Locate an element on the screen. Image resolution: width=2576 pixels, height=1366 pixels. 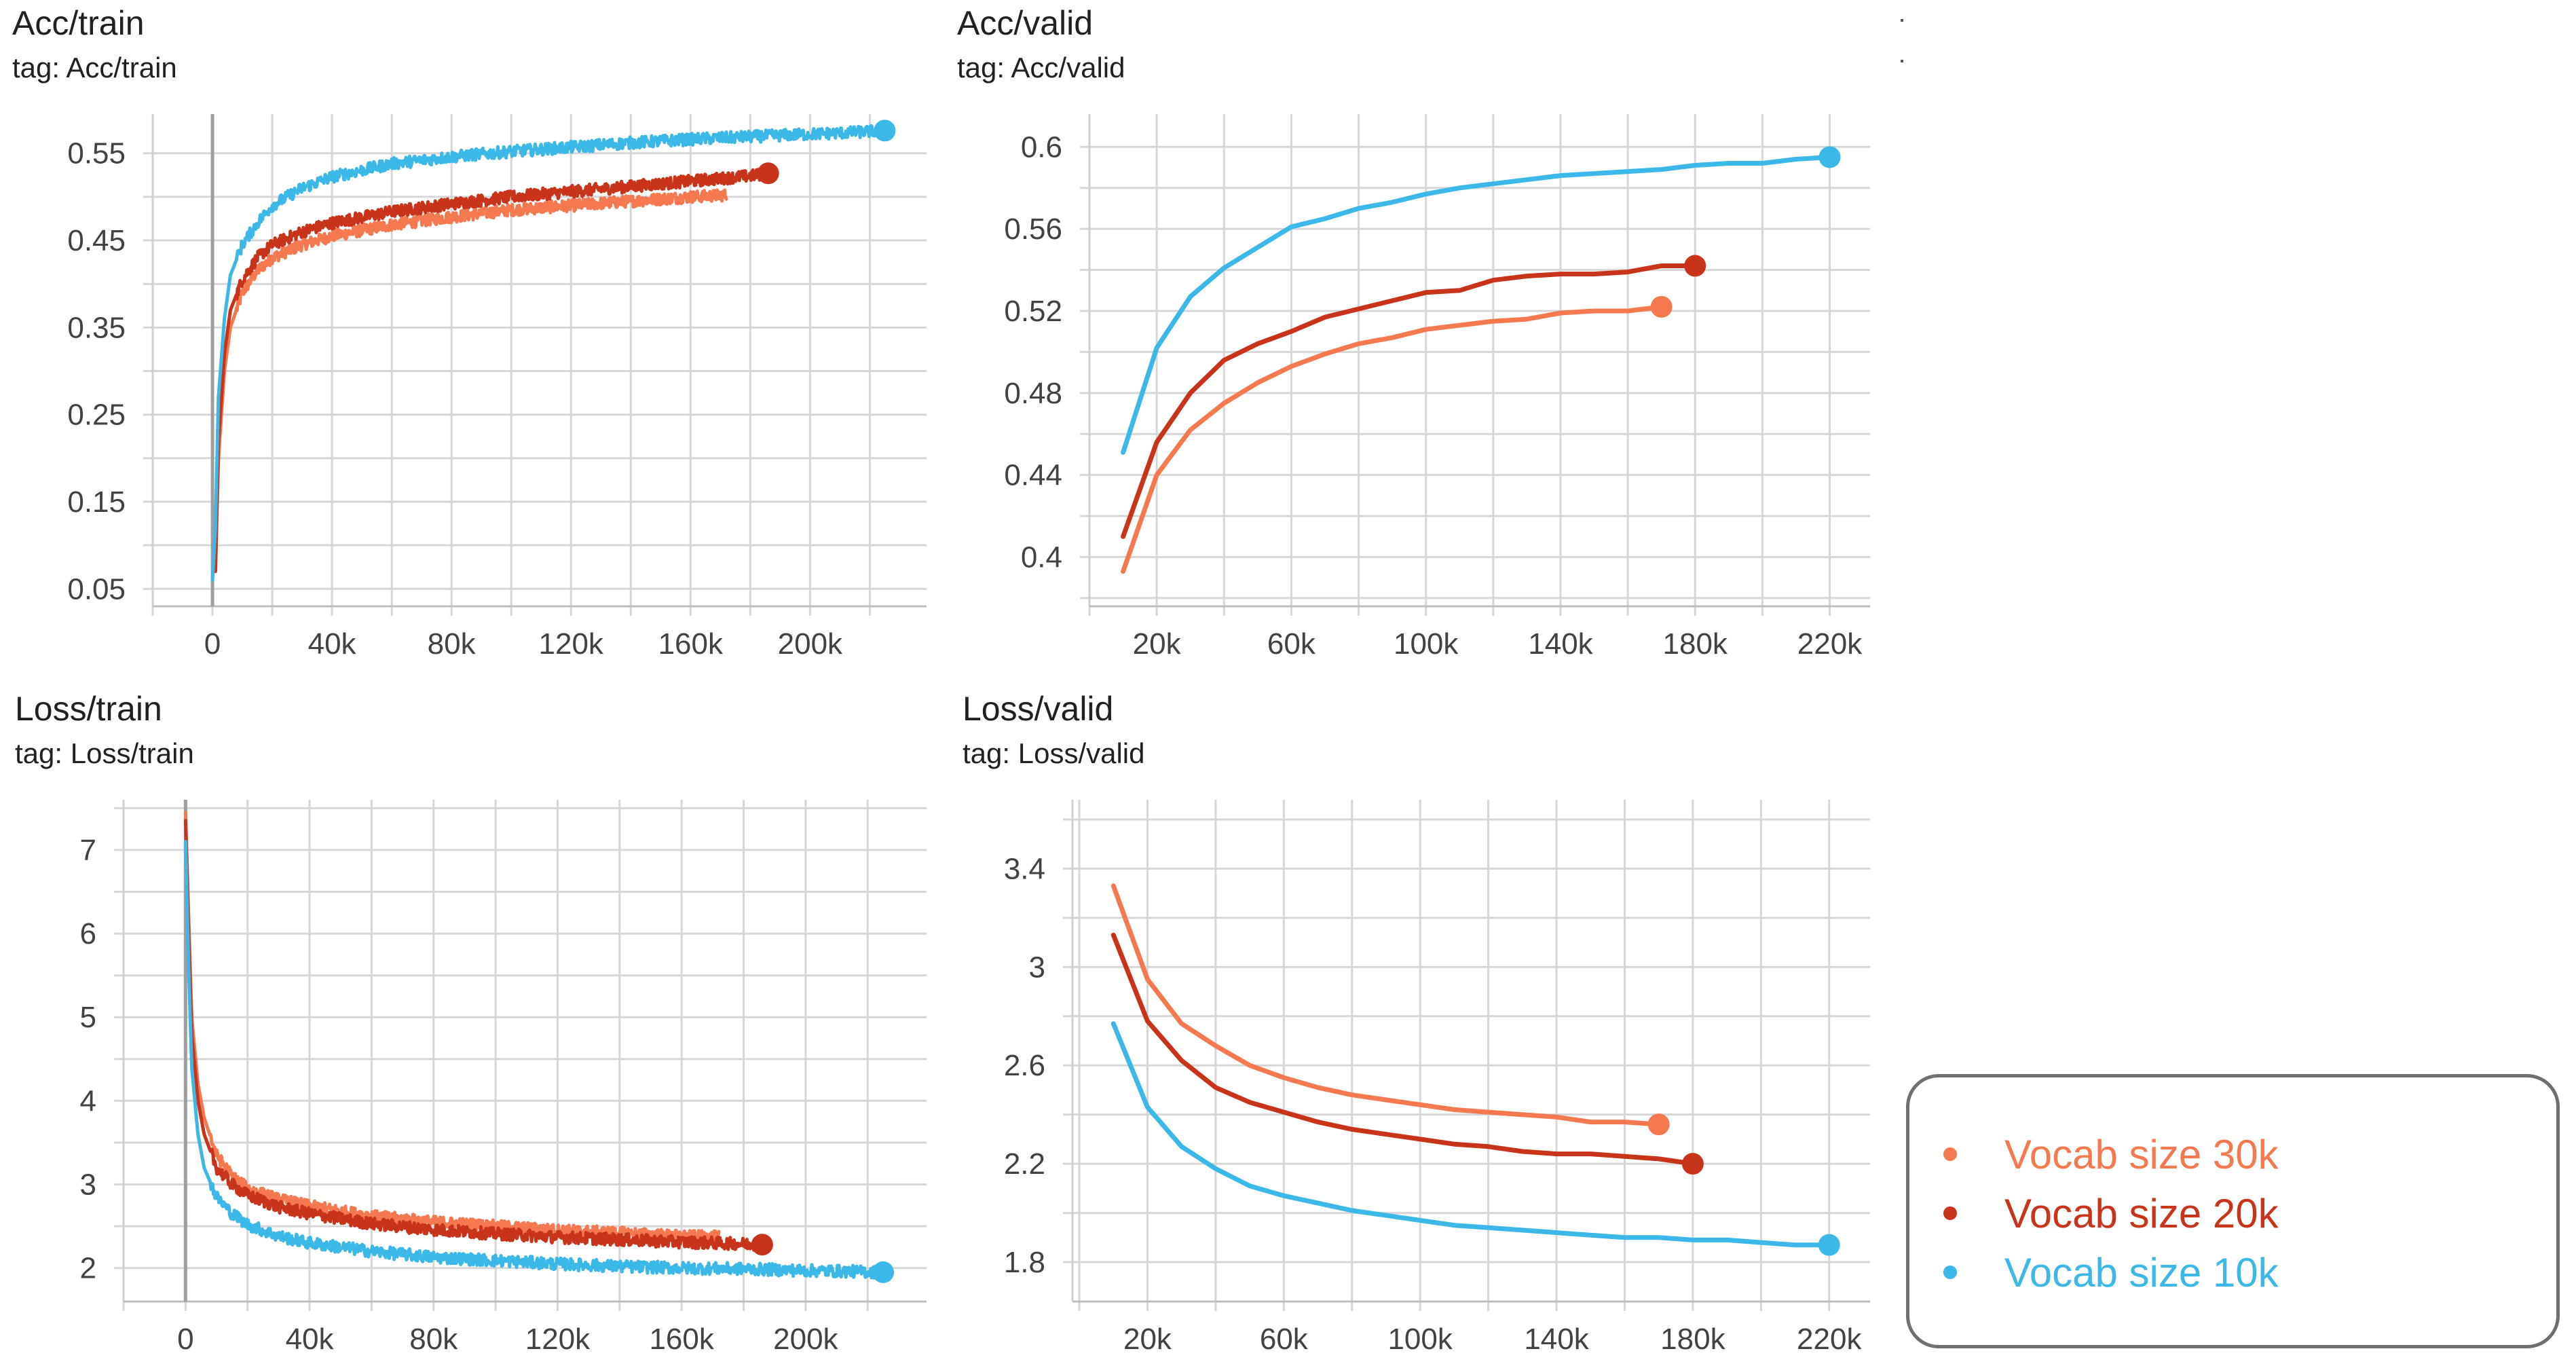
acc-train-series-vocab-size-20k-end-marker is located at coordinates (768, 173).